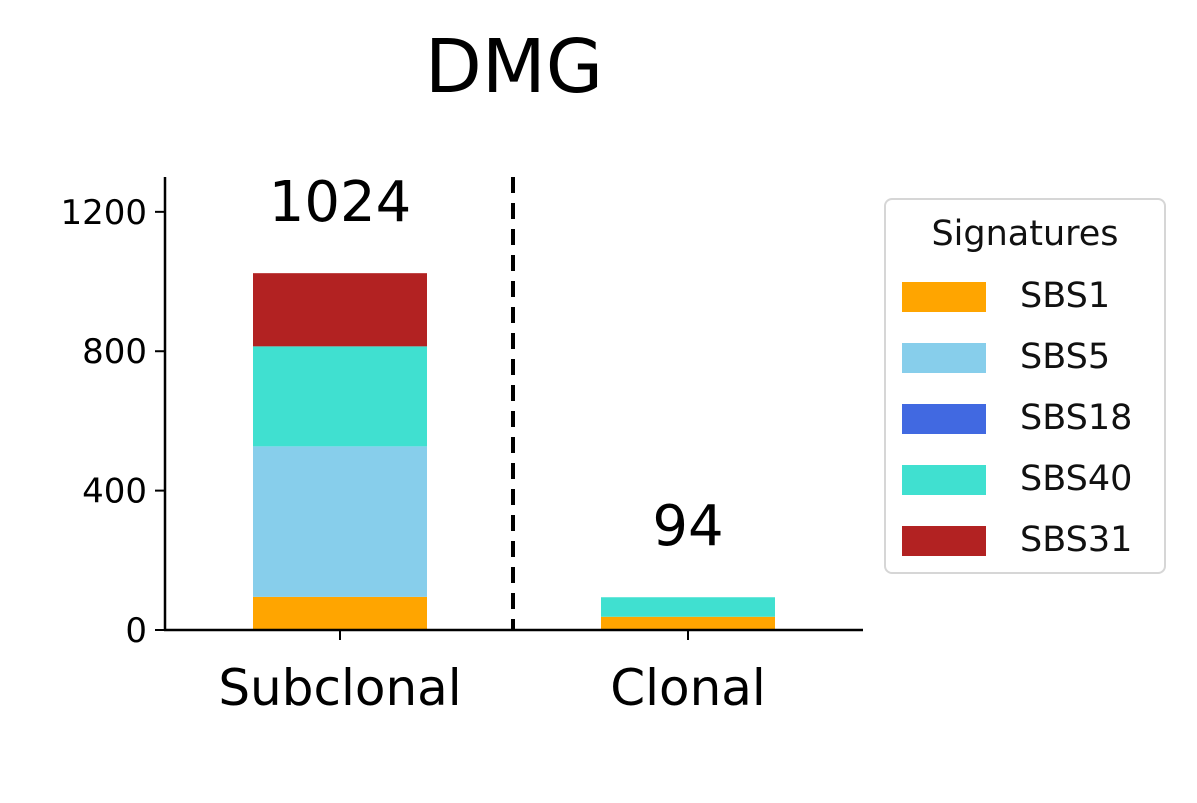  I want to click on legend-item-sbs40: SBS40, so click(1032, 479).